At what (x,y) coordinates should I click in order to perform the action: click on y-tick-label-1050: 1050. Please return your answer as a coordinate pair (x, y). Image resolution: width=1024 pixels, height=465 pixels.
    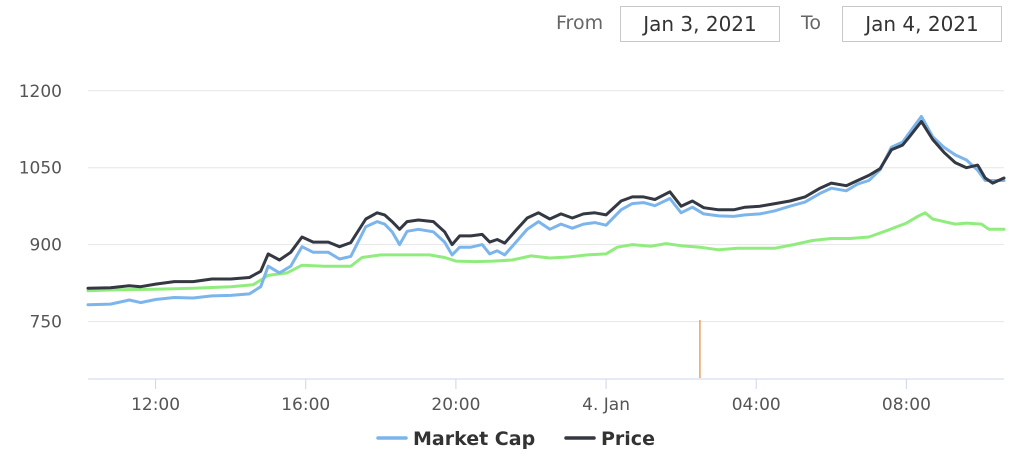
    Looking at the image, I should click on (40, 169).